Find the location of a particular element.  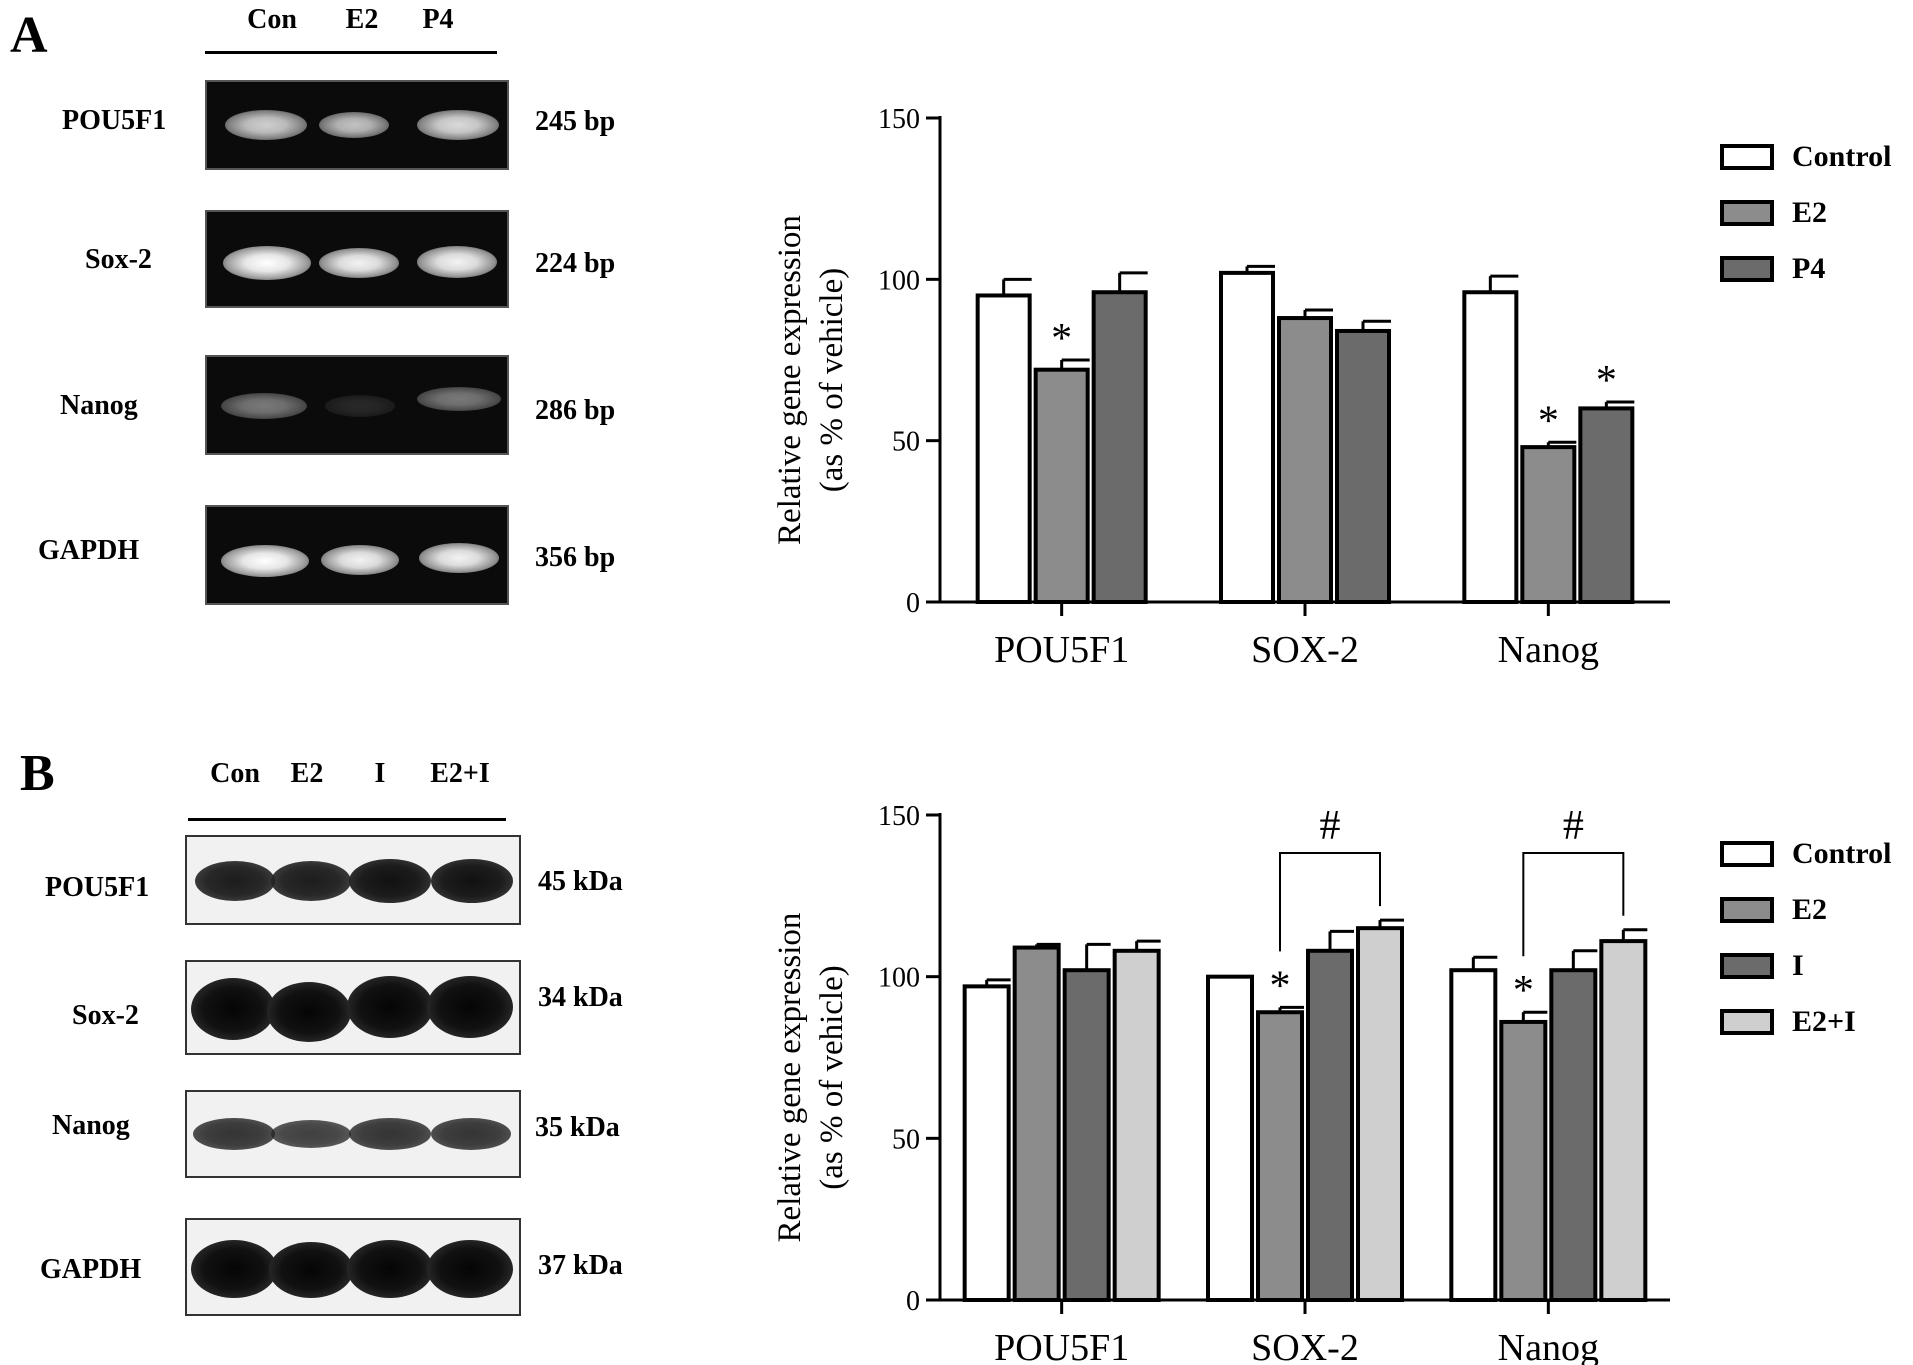

blot-sox2 is located at coordinates (353, 1007).